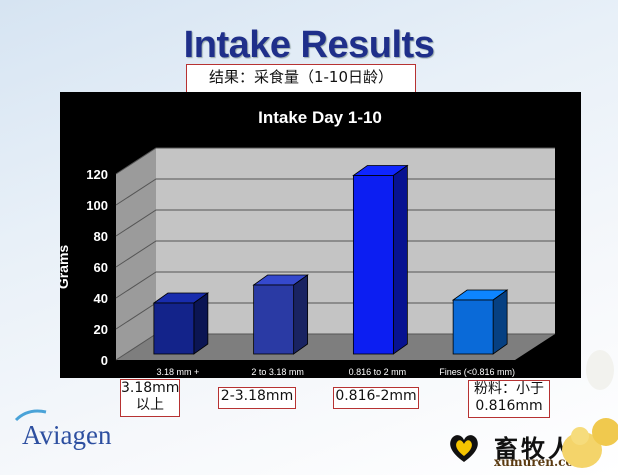 This screenshot has height=475, width=618. What do you see at coordinates (590, 409) in the screenshot?
I see `chick-photo` at bounding box center [590, 409].